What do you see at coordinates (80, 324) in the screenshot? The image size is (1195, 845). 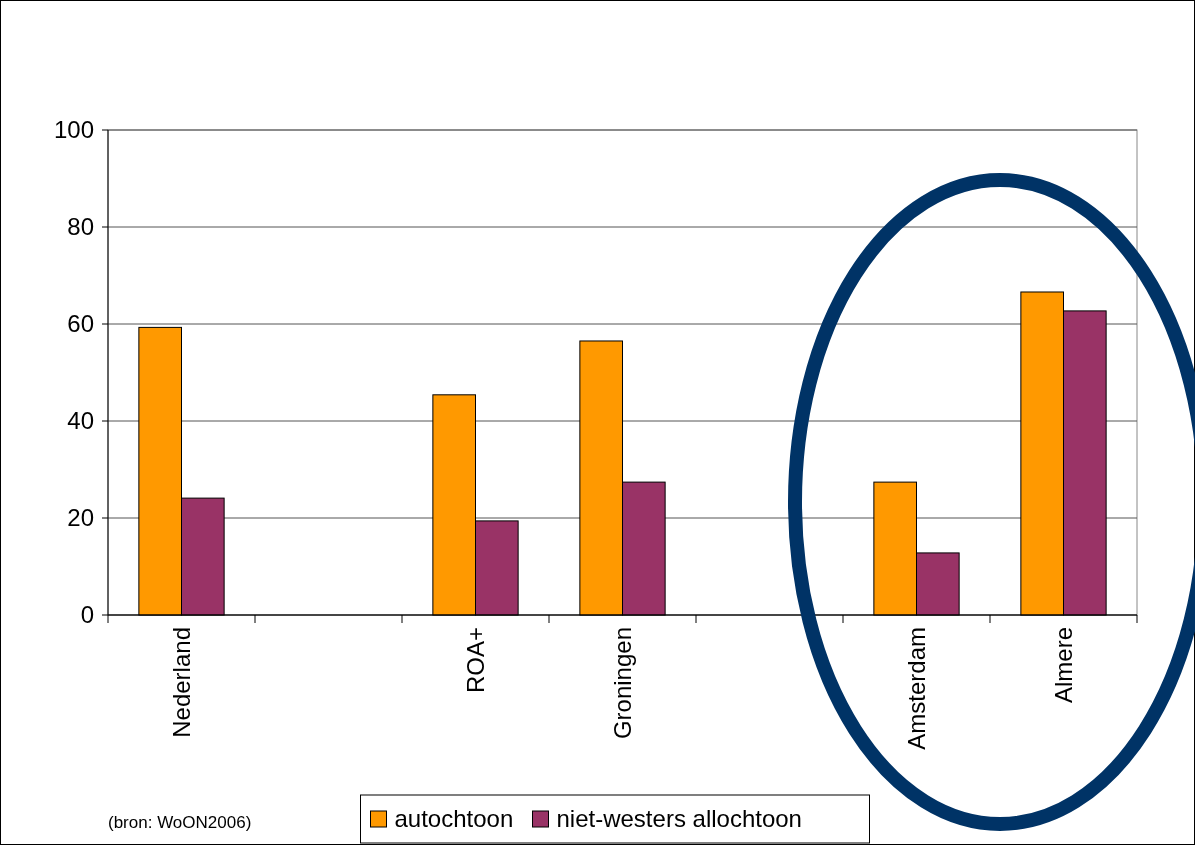 I see `y-tick-label: 60` at bounding box center [80, 324].